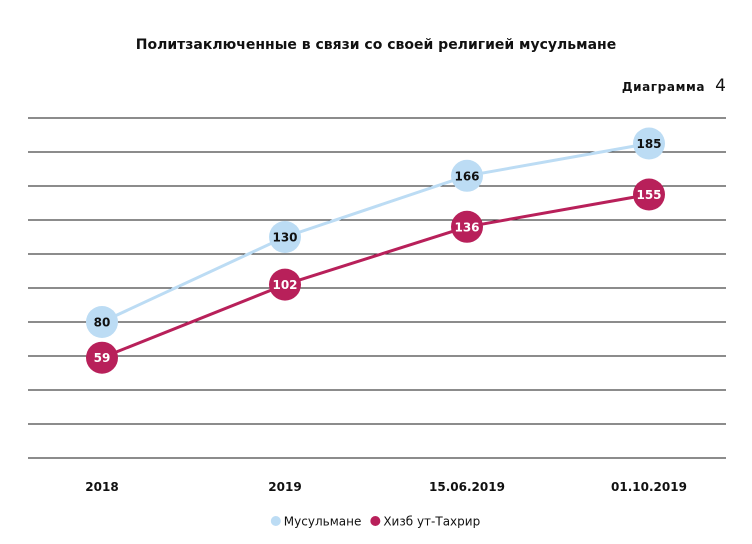 The image size is (752, 544). I want to click on data-label: 166, so click(466, 176).